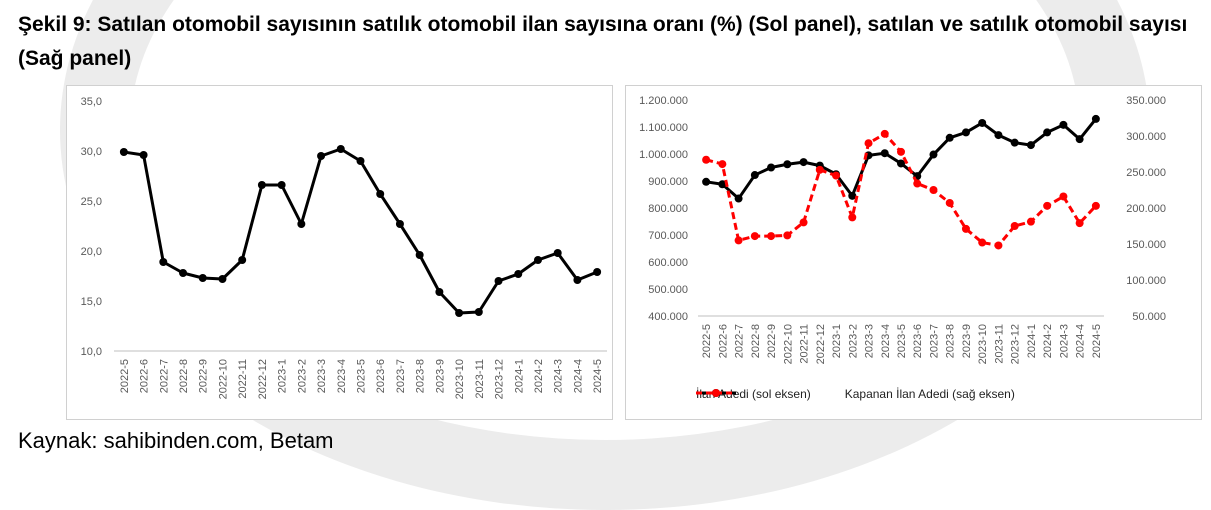 The image size is (1211, 510). What do you see at coordinates (668, 236) in the screenshot?
I see `y-left-tick-label: 700.000` at bounding box center [668, 236].